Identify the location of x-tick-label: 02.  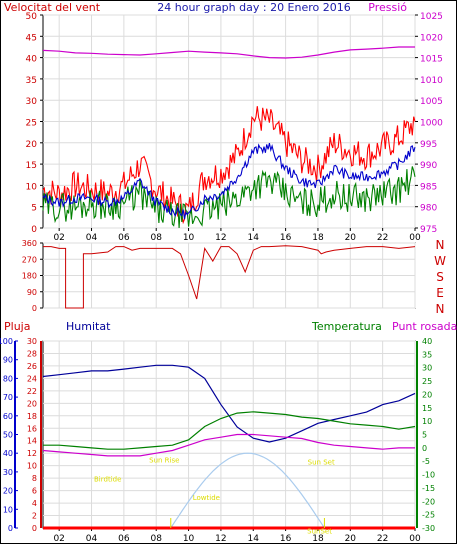
(58, 539).